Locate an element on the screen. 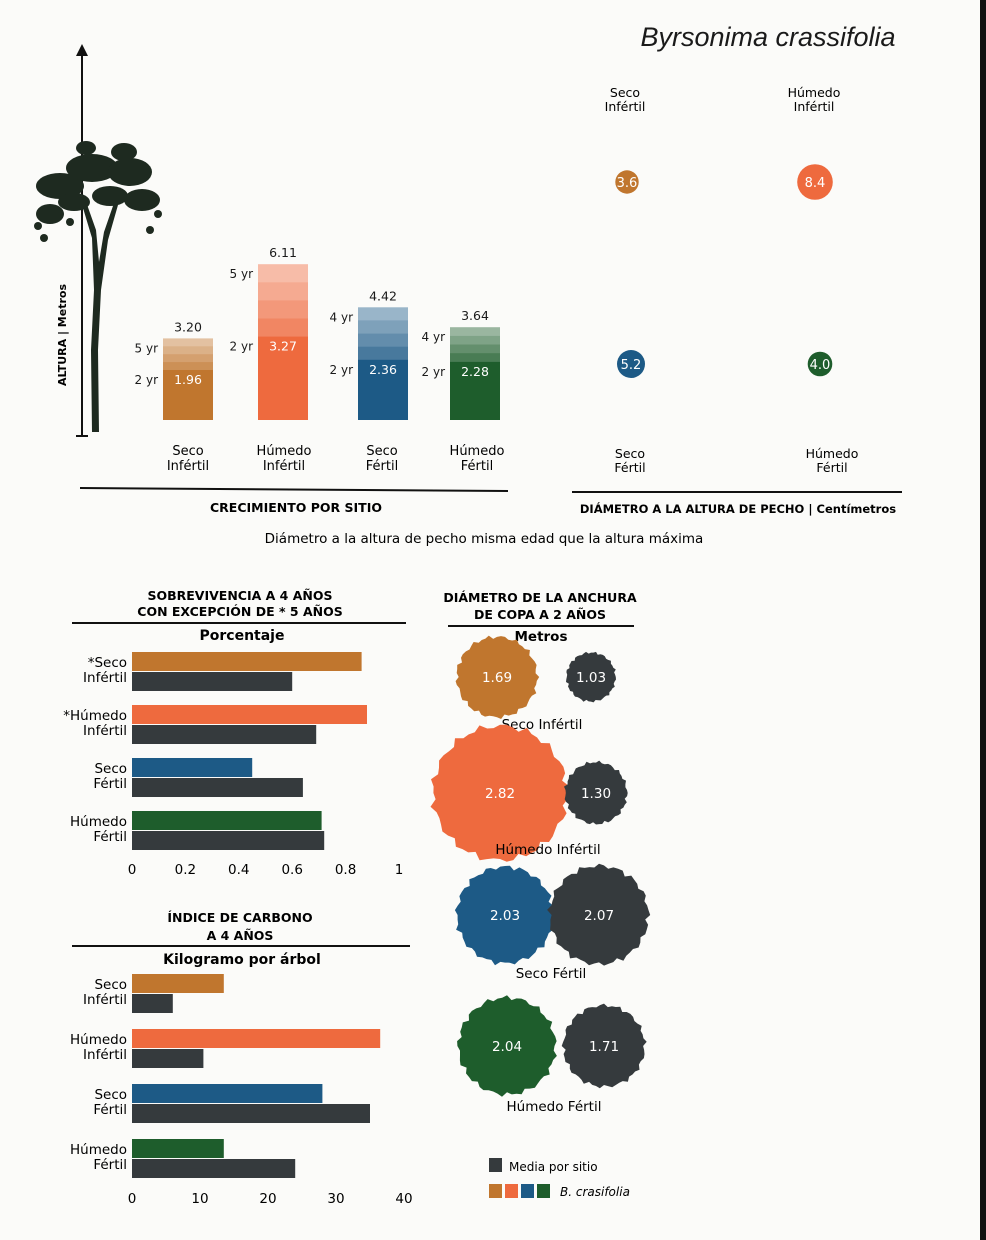  crown-site-label: Seco Fértil is located at coordinates (551, 974).